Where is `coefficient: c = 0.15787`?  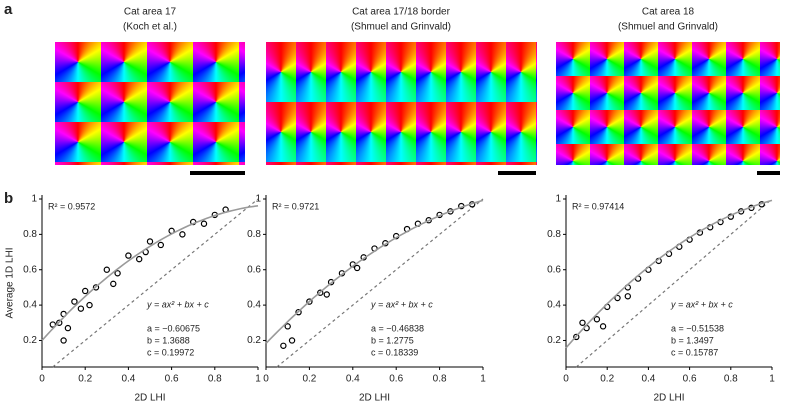
coefficient: c = 0.15787 is located at coordinates (694, 352).